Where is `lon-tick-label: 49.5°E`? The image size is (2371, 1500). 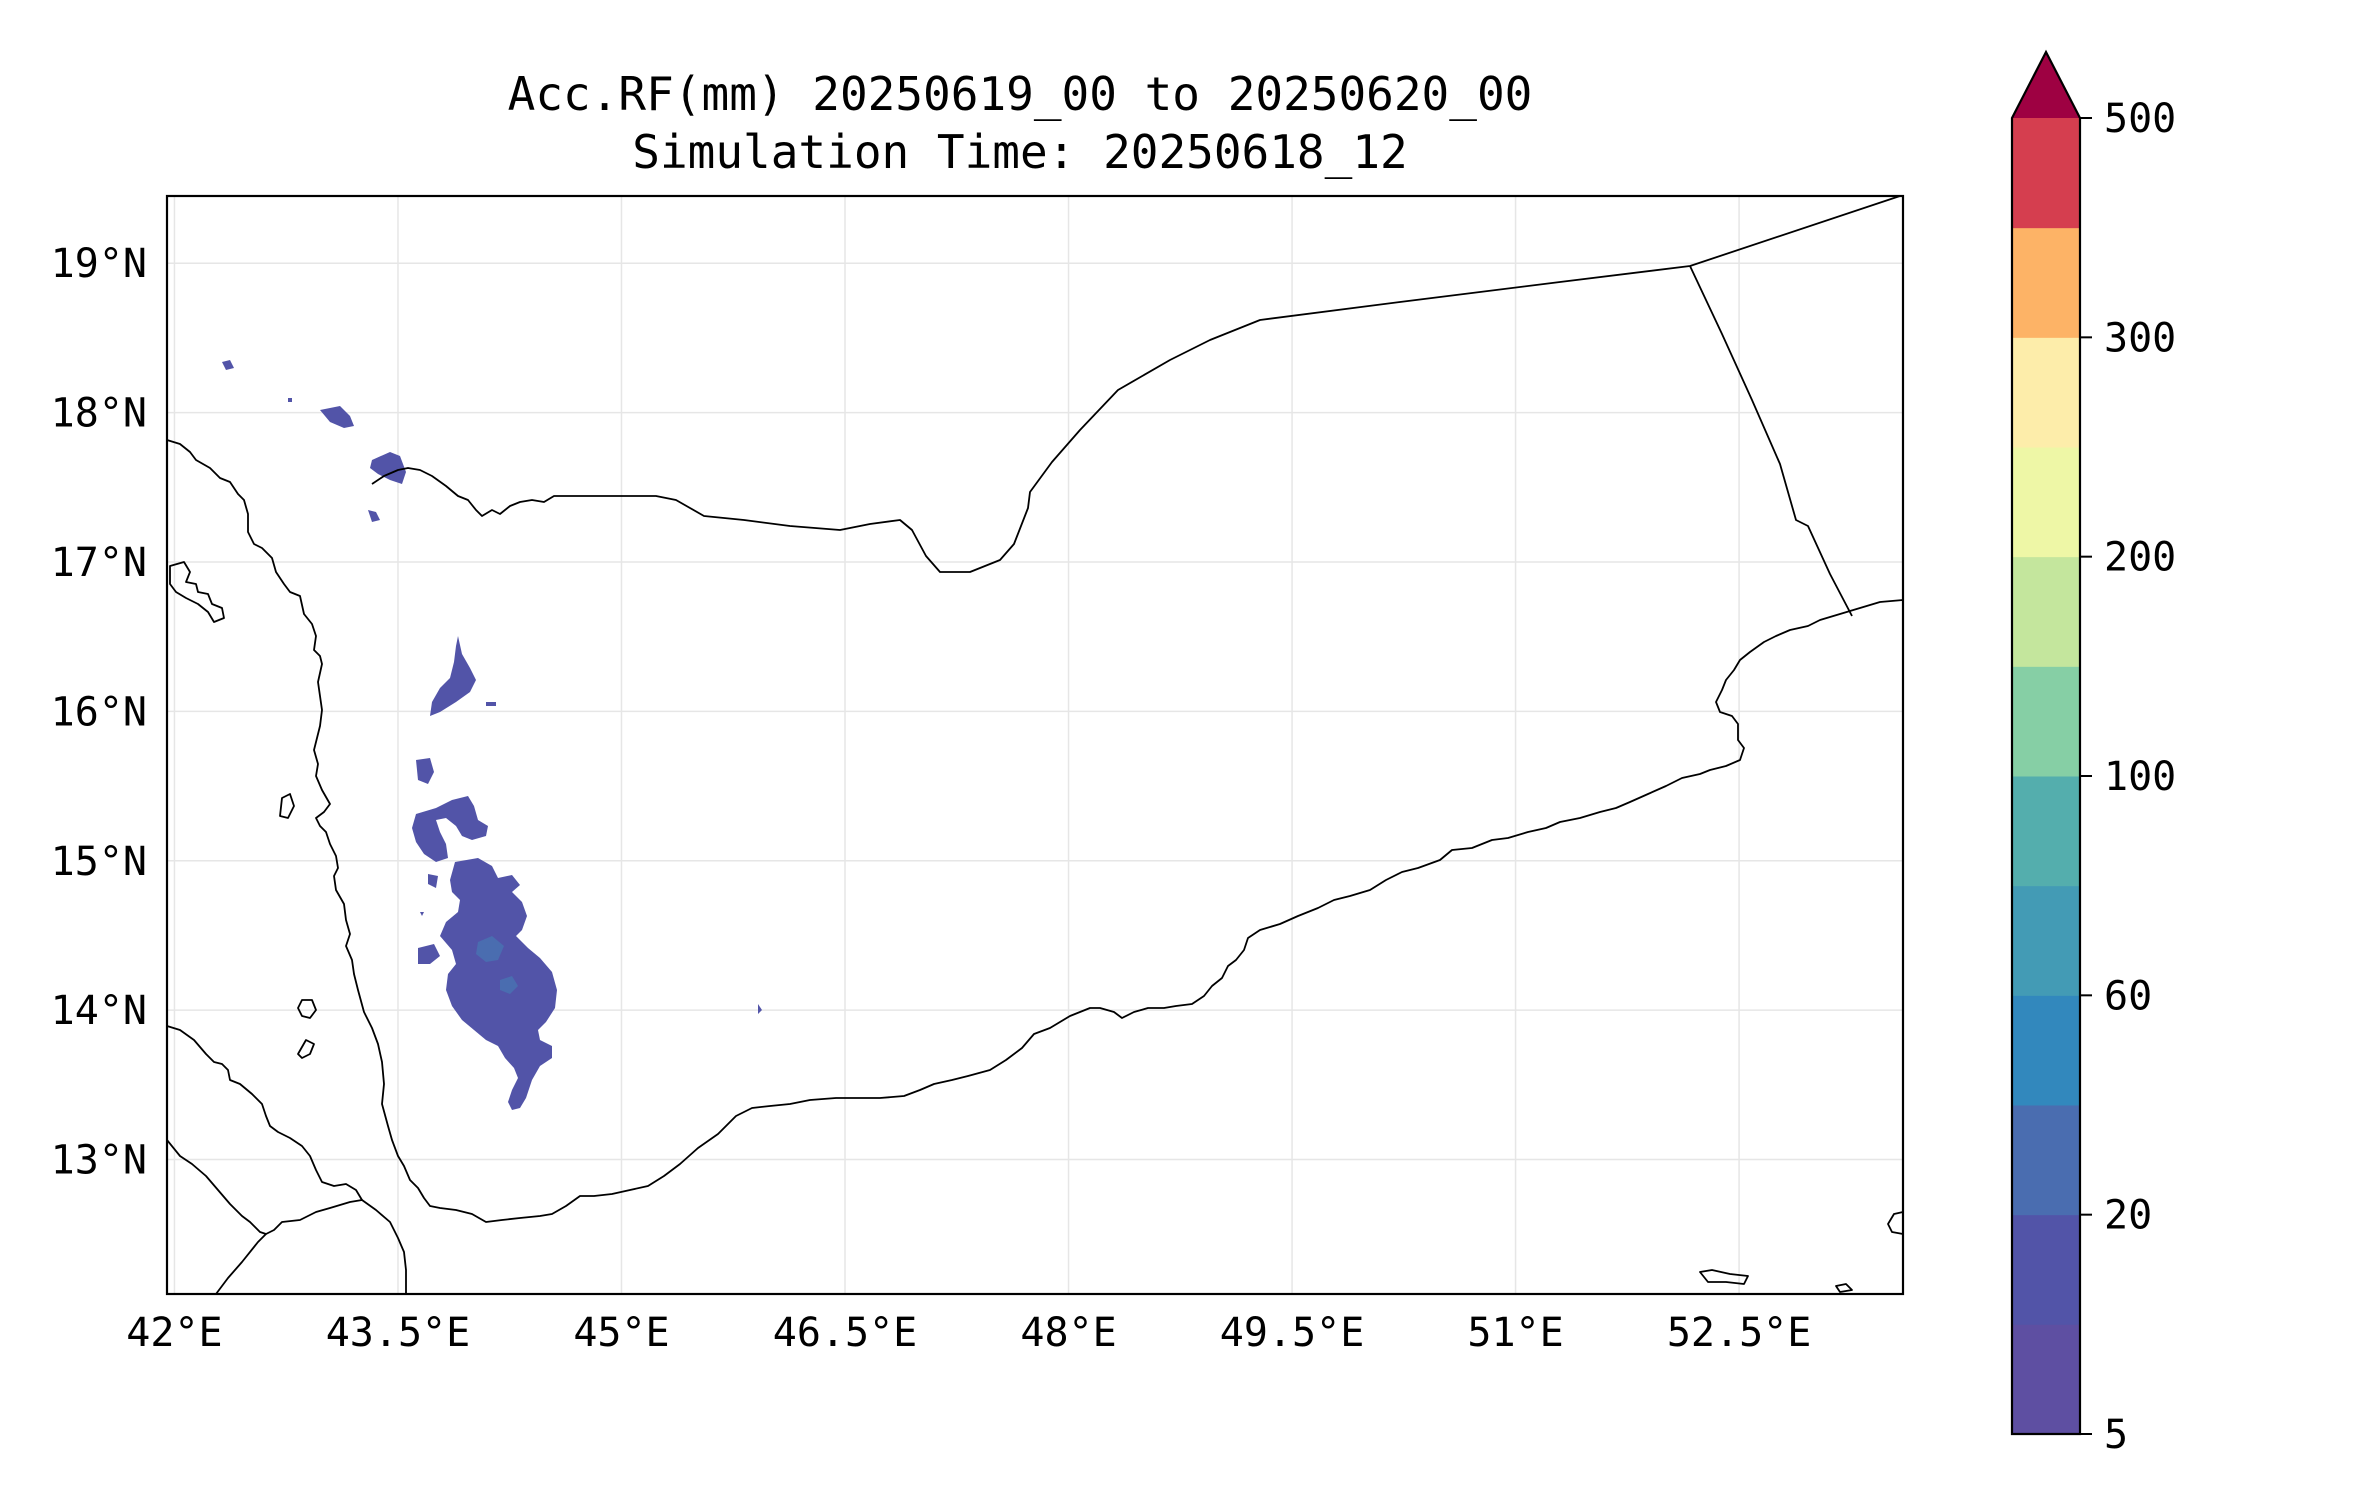 lon-tick-label: 49.5°E is located at coordinates (1292, 1333).